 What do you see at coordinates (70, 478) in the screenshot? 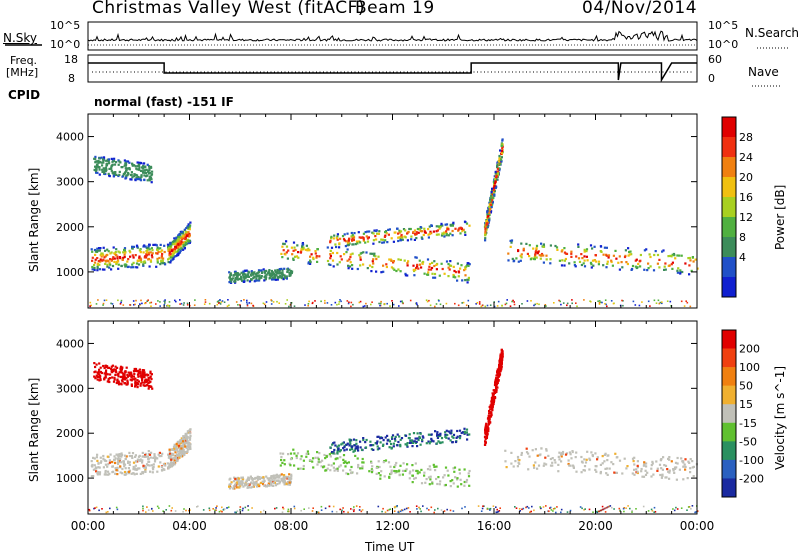
I see `velocity-ytick-label: 1000` at bounding box center [70, 478].